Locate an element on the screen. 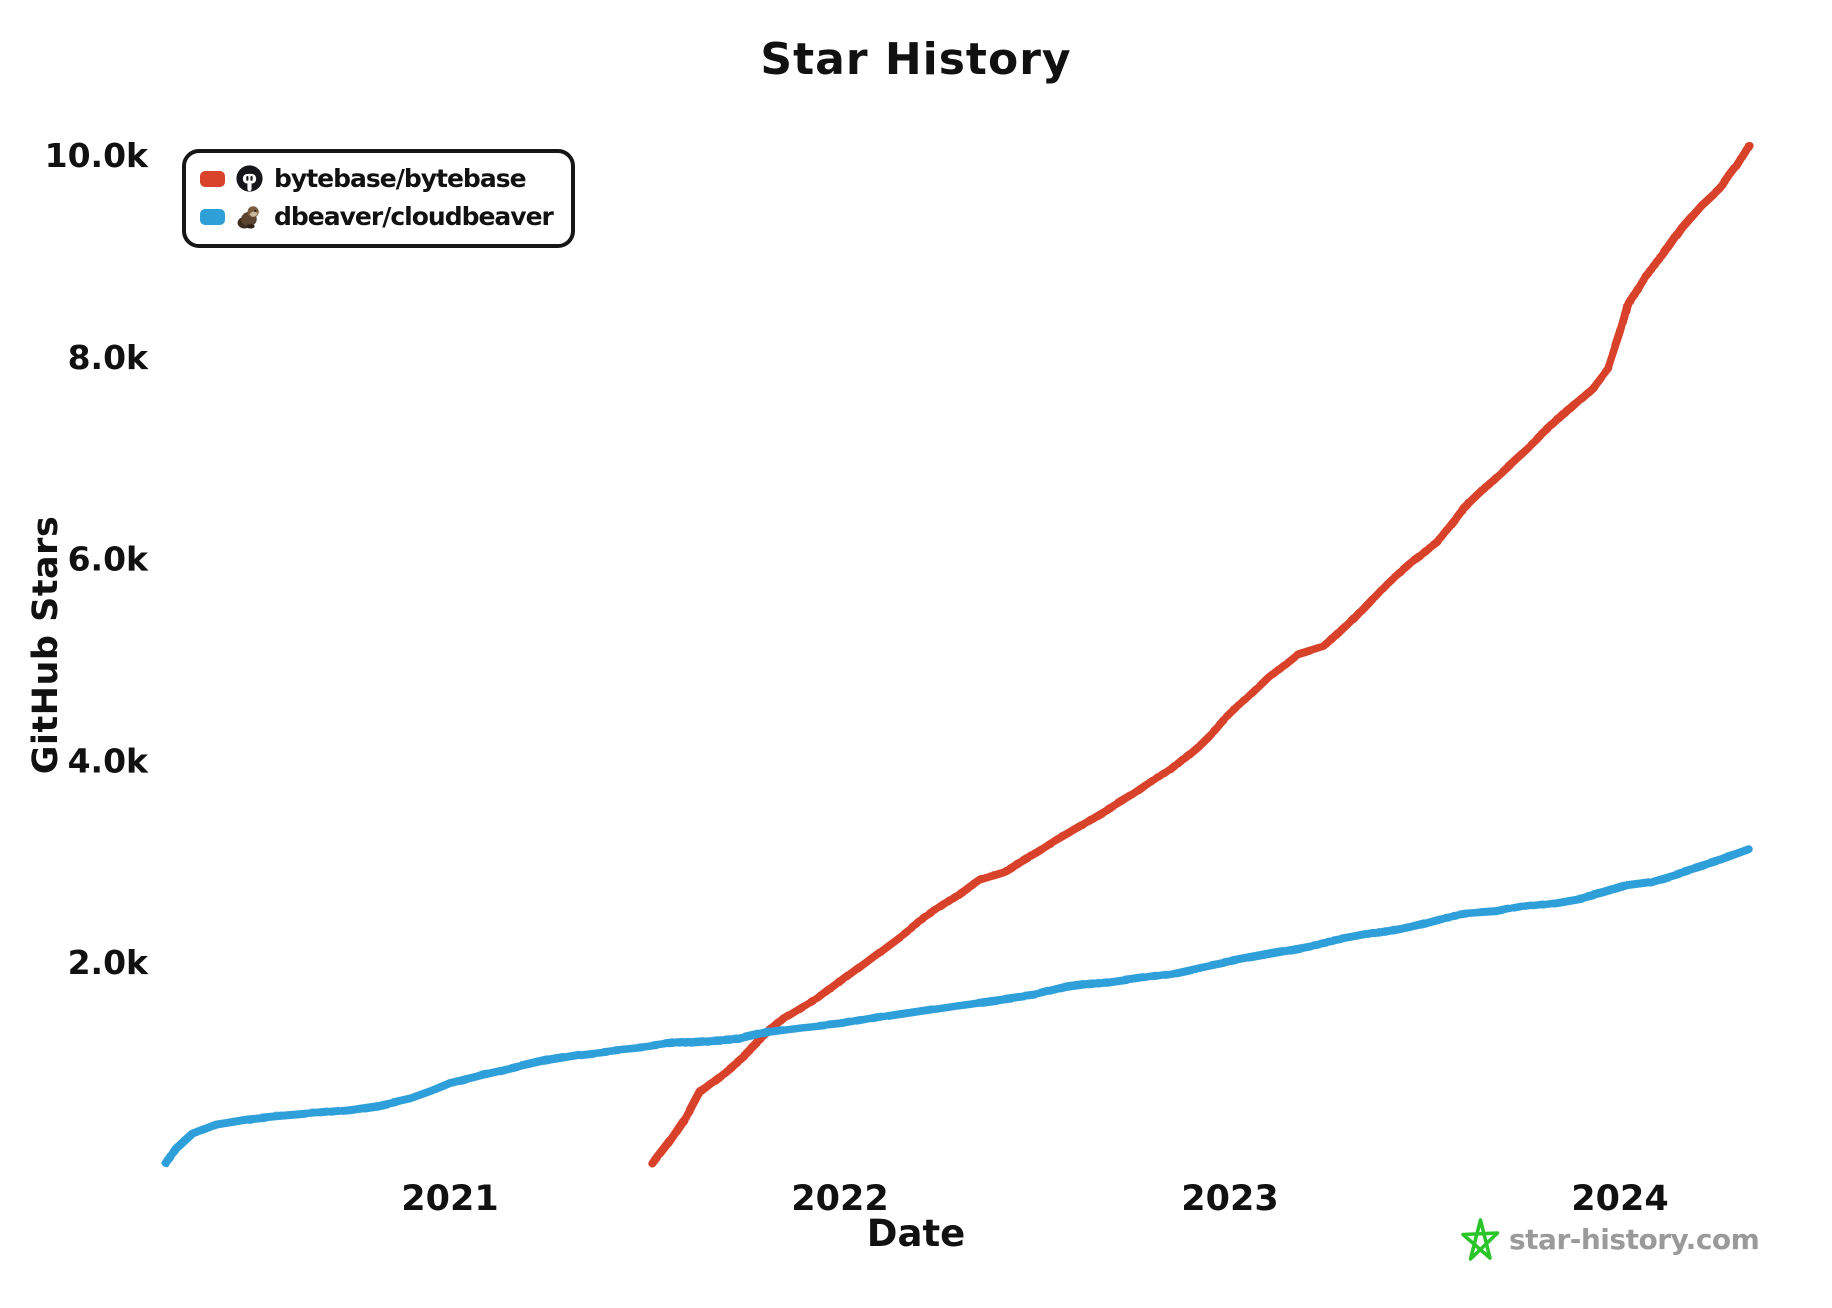 The image size is (1832, 1308). x-tick-label: 2022 is located at coordinates (839, 1199).